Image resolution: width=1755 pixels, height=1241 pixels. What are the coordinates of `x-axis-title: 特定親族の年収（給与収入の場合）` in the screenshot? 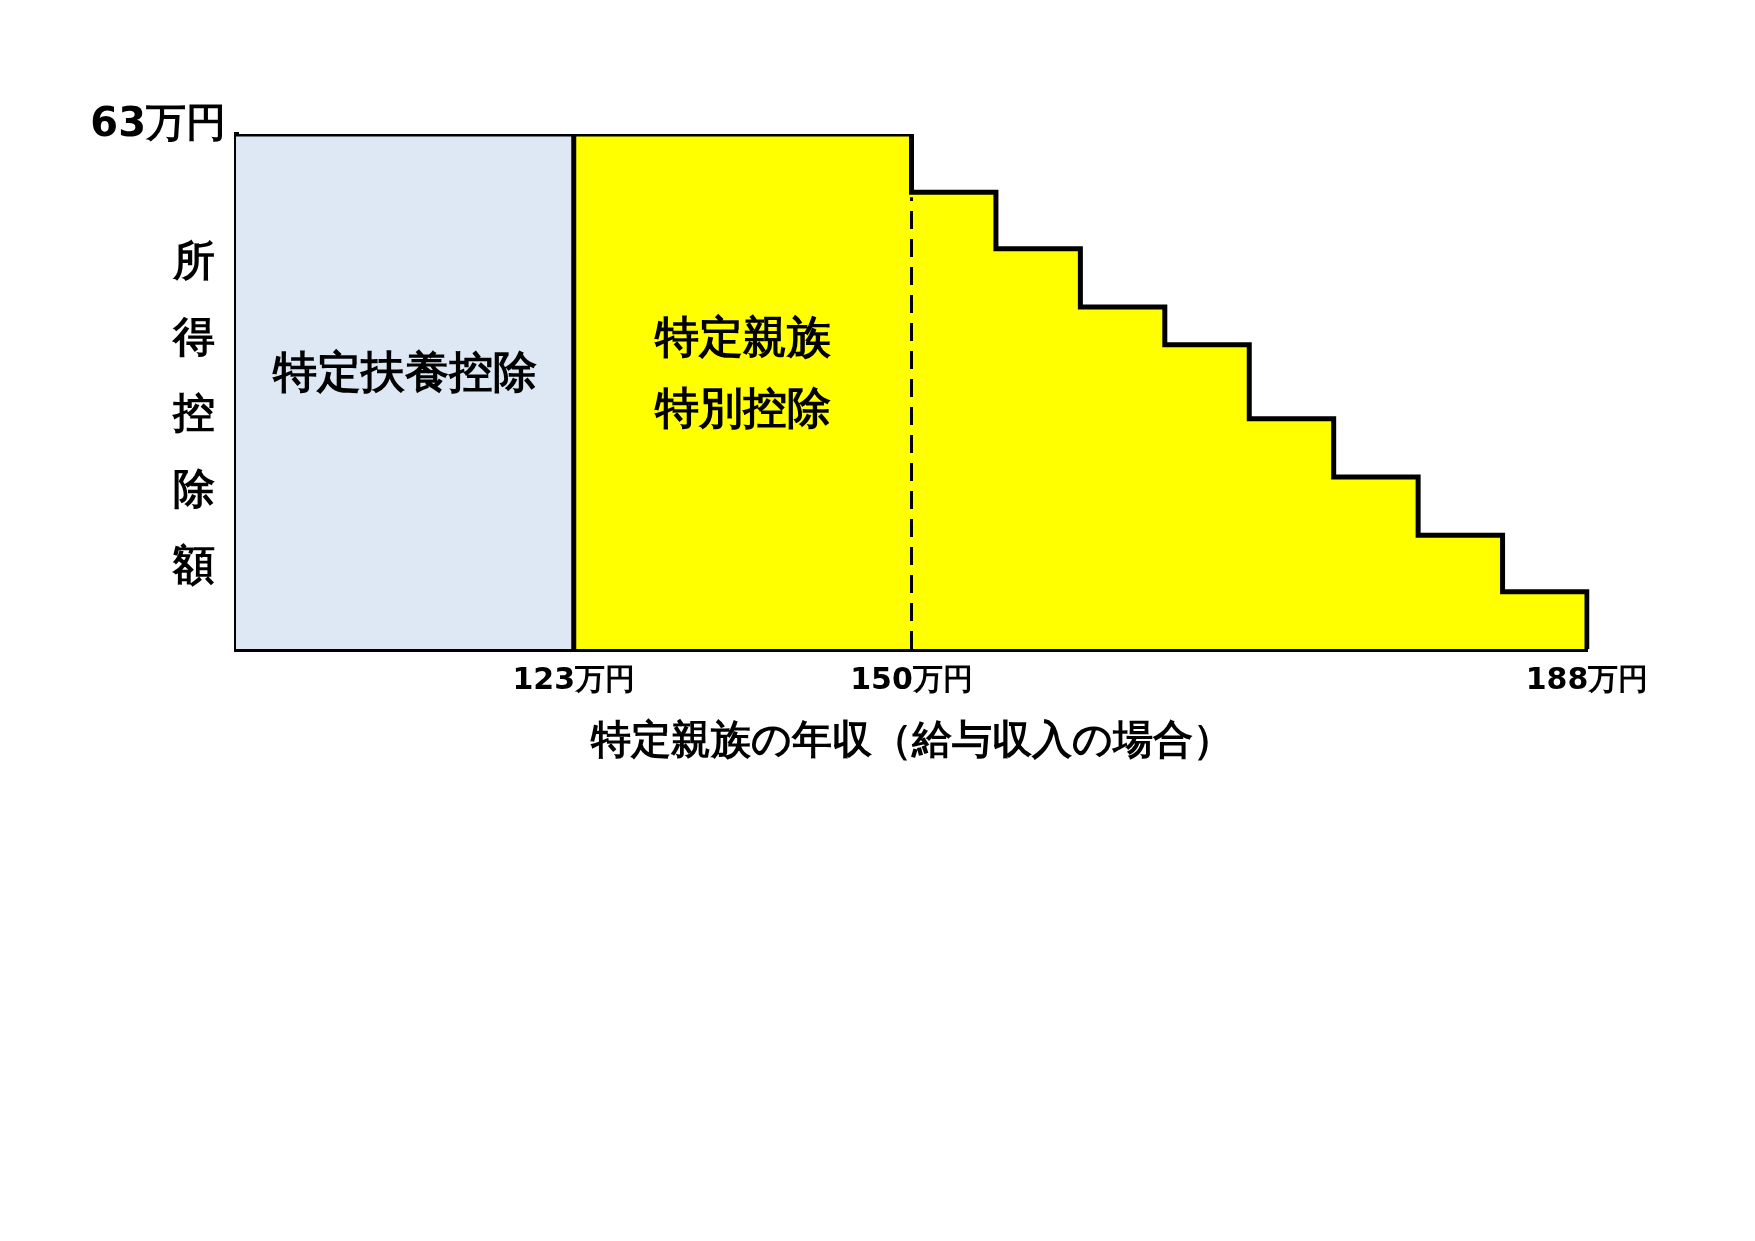 It's located at (911, 739).